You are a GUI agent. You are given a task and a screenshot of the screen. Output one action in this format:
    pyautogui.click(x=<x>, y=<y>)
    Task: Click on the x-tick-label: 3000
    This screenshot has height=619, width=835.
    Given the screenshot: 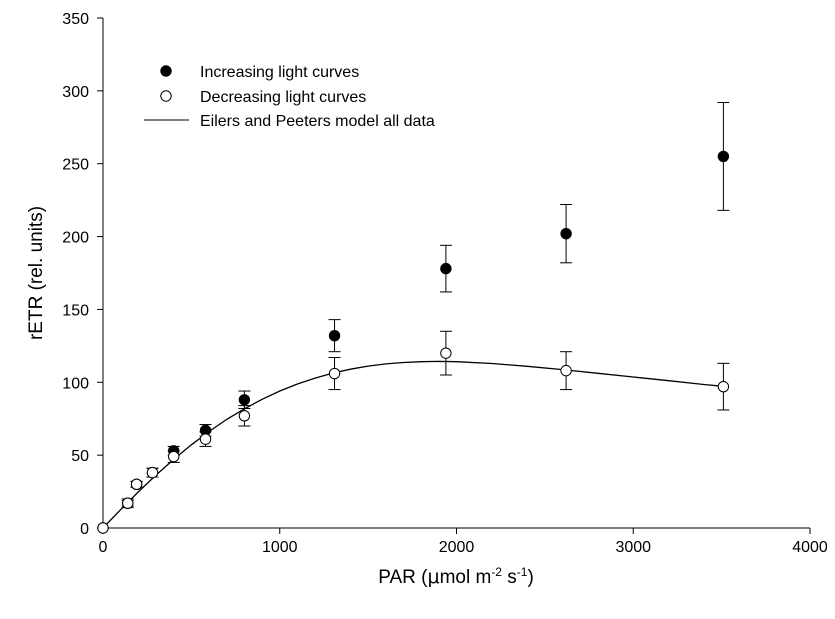 What is the action you would take?
    pyautogui.click(x=633, y=547)
    